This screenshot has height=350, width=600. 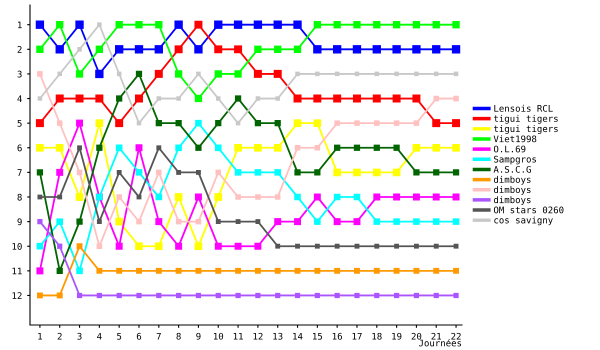 I want to click on legend-label: dimboys, so click(x=512, y=180).